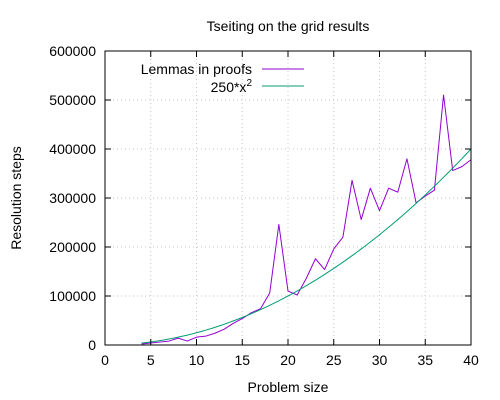  What do you see at coordinates (196, 69) in the screenshot?
I see `legend-label-lemmas: Lemmas in proofs` at bounding box center [196, 69].